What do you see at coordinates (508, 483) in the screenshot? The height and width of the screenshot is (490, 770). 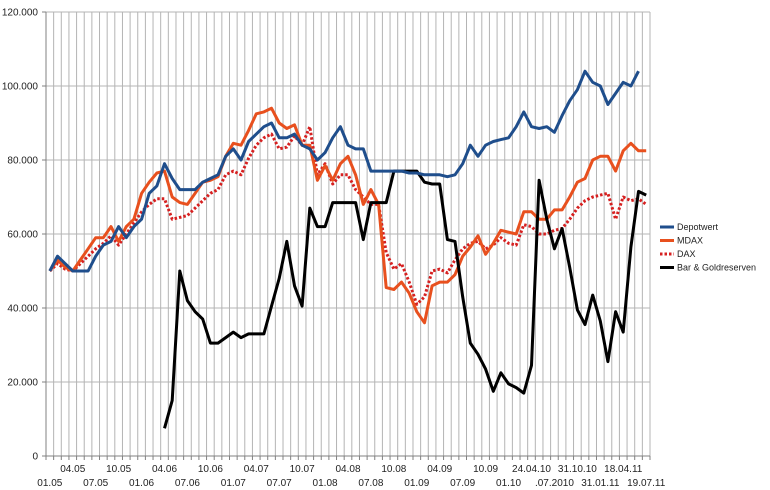 I see `x-tick-label: 01.10` at bounding box center [508, 483].